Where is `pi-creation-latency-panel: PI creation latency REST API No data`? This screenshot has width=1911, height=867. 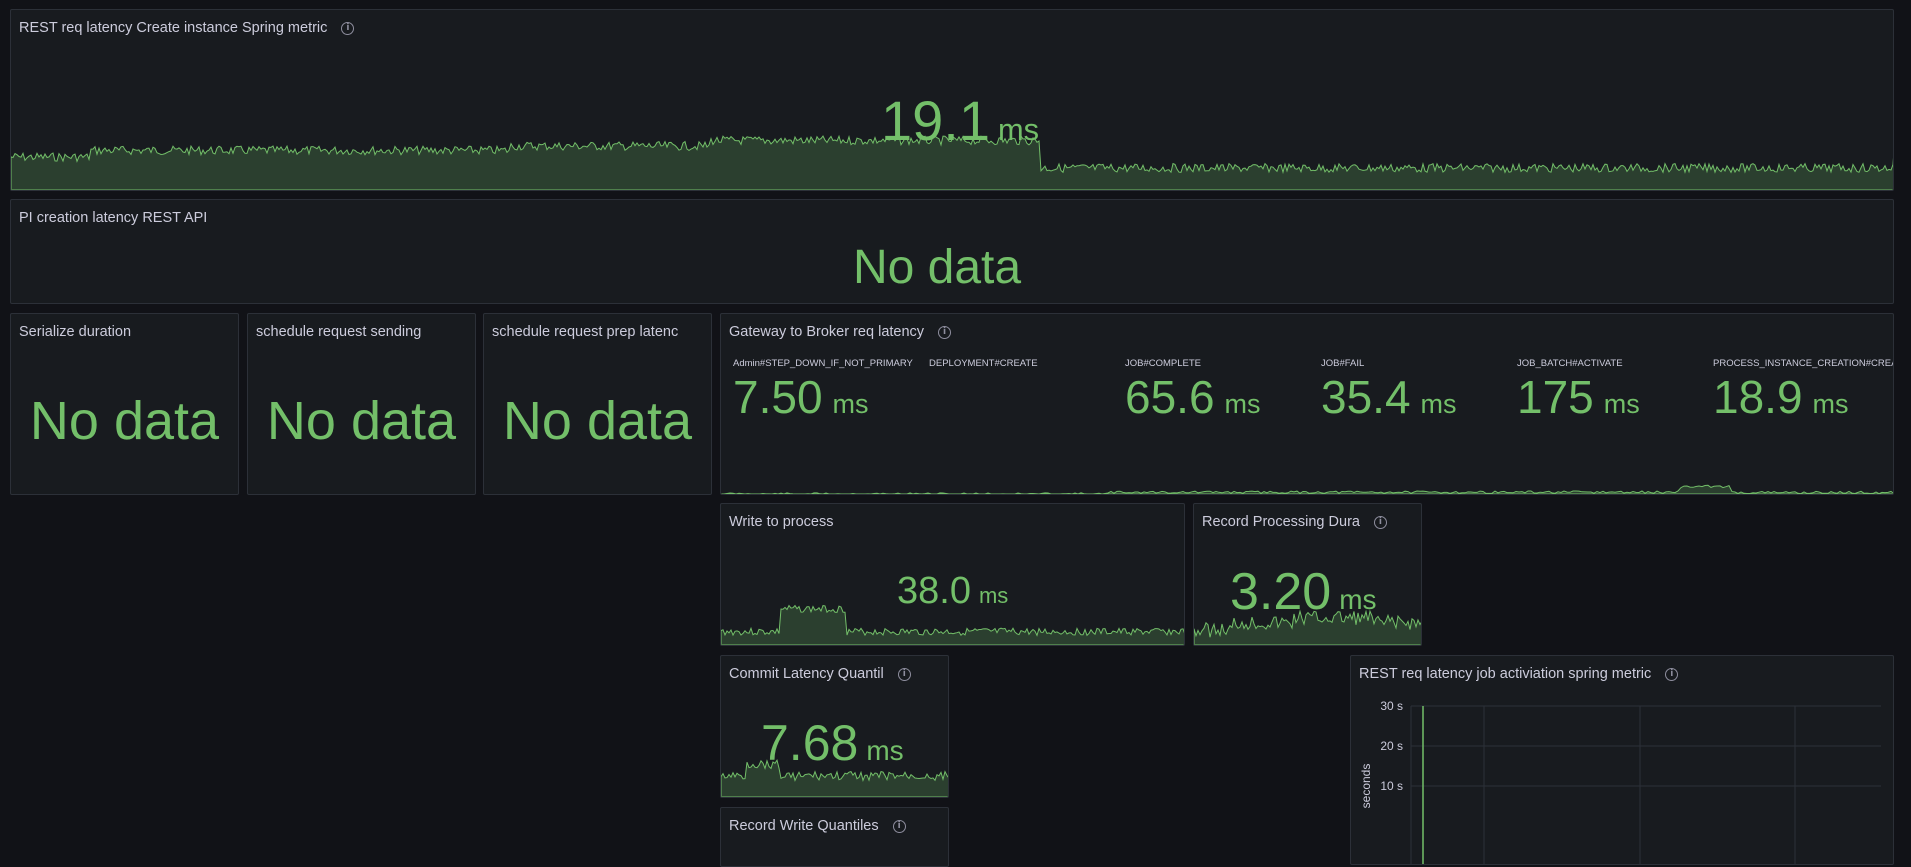 pi-creation-latency-panel: PI creation latency REST API No data is located at coordinates (952, 251).